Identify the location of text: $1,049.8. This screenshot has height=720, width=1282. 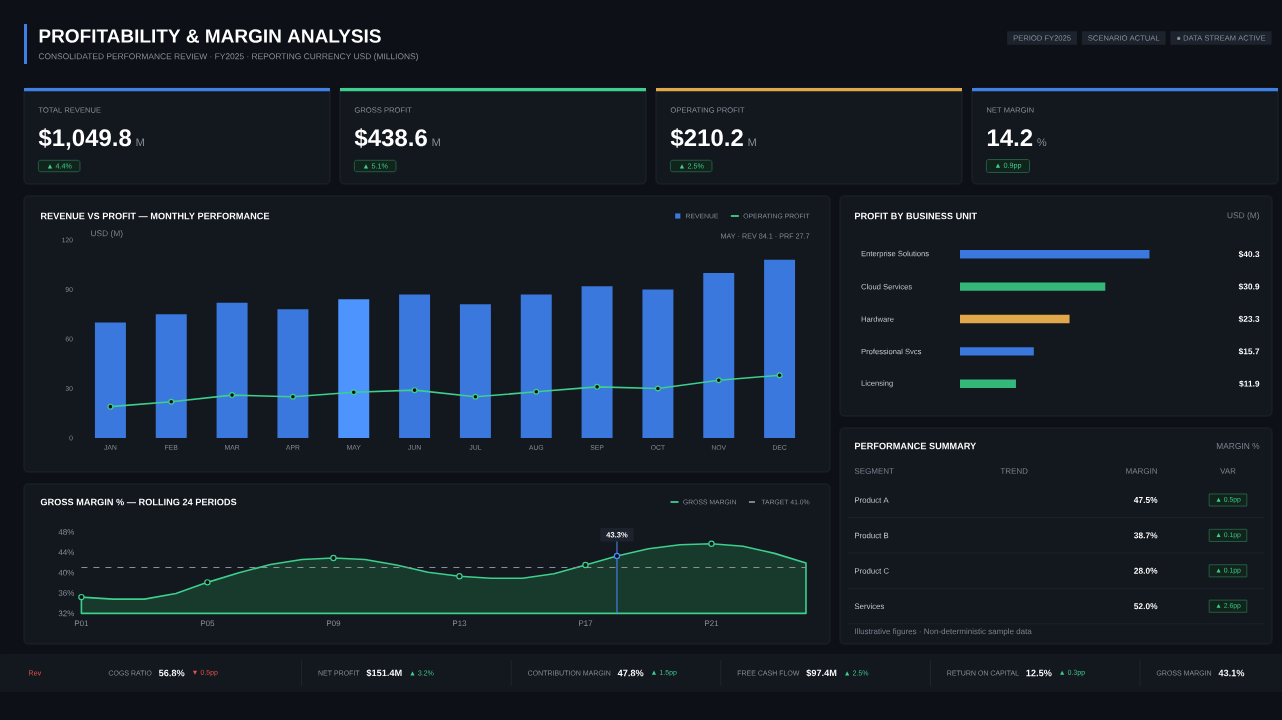
(85, 139).